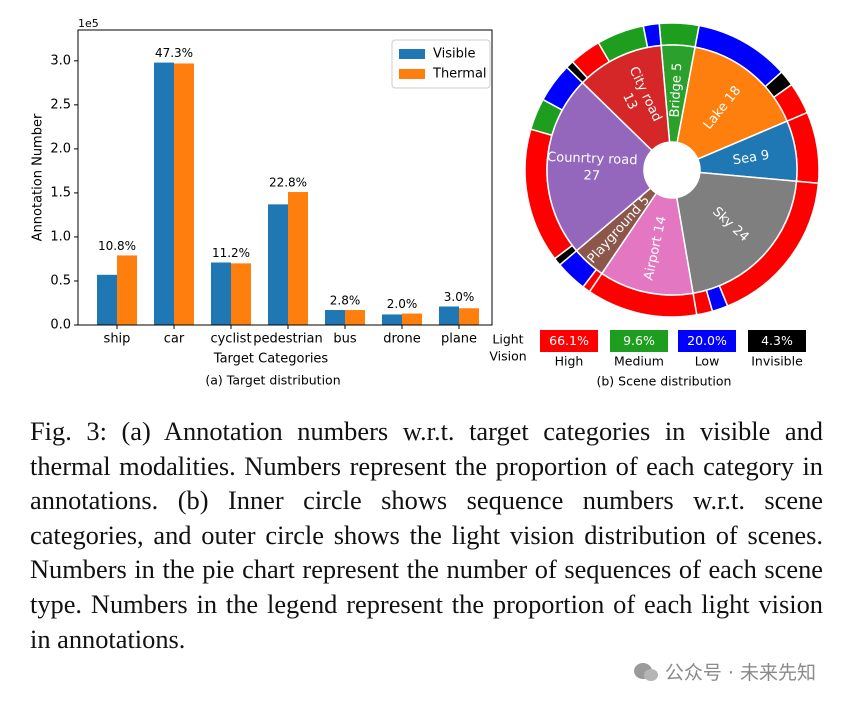 The height and width of the screenshot is (708, 848). Describe the element at coordinates (271, 359) in the screenshot. I see `x-axis-label: Target Categories` at that location.